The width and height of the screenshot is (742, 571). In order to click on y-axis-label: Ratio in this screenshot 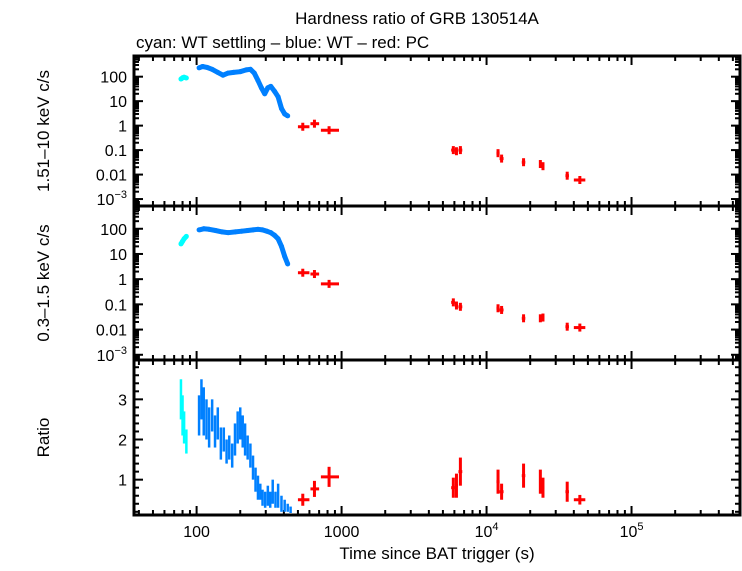, I will do `click(43, 438)`.